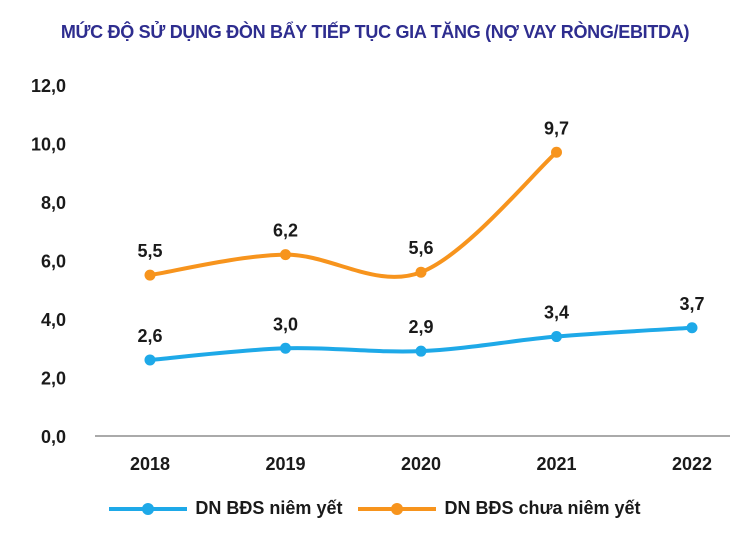  What do you see at coordinates (53, 203) in the screenshot?
I see `y-tick-label: 8,0` at bounding box center [53, 203].